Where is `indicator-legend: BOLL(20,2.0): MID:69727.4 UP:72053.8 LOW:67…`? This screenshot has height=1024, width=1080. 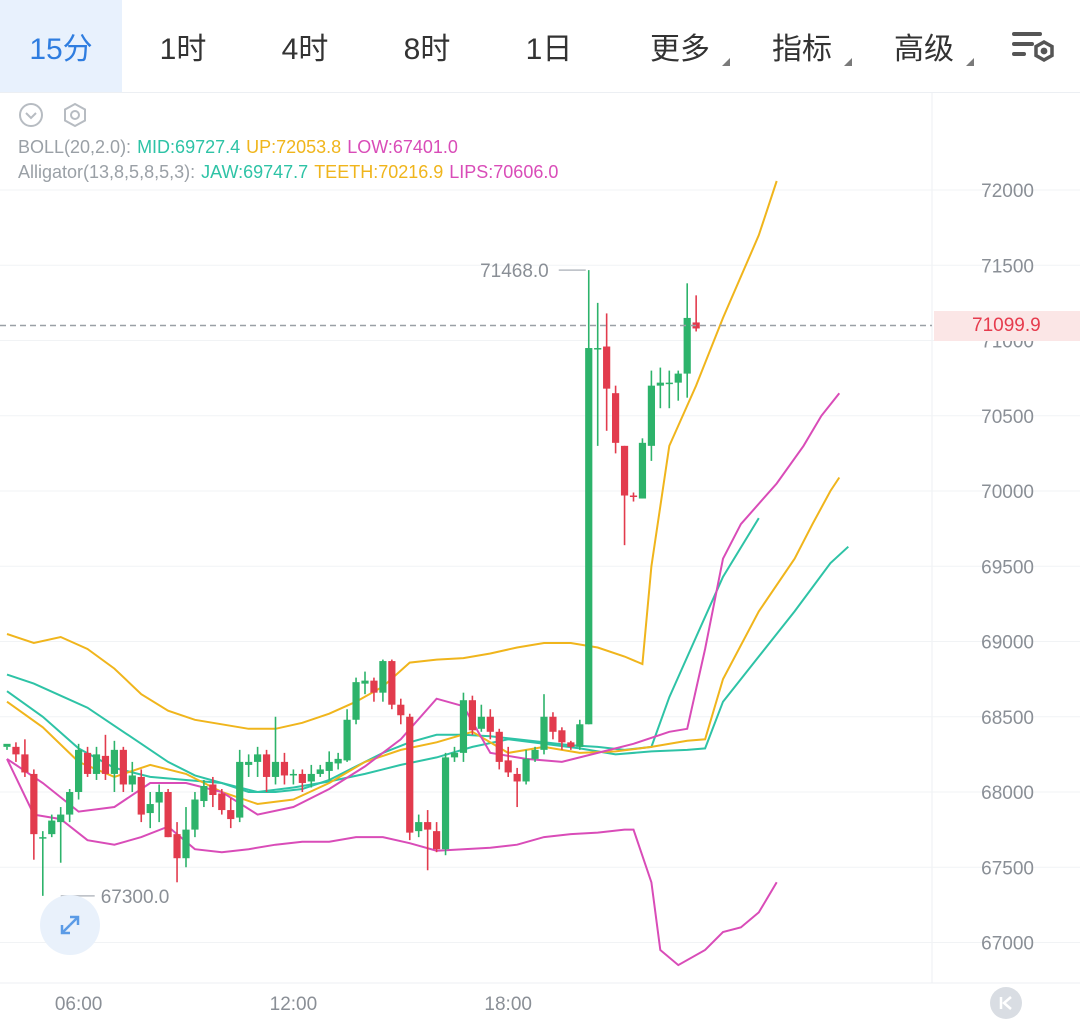 indicator-legend: BOLL(20,2.0): MID:69727.4 UP:72053.8 LOW:67… is located at coordinates (291, 160).